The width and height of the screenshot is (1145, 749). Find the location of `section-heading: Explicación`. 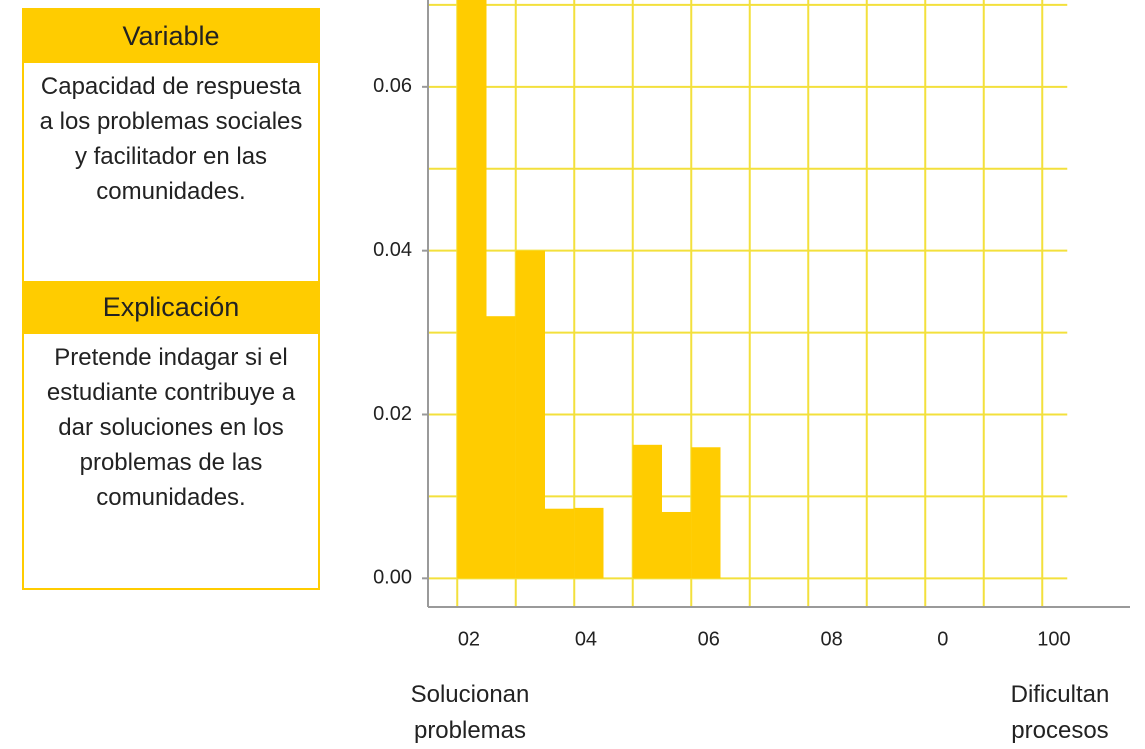

section-heading: Explicación is located at coordinates (171, 307).